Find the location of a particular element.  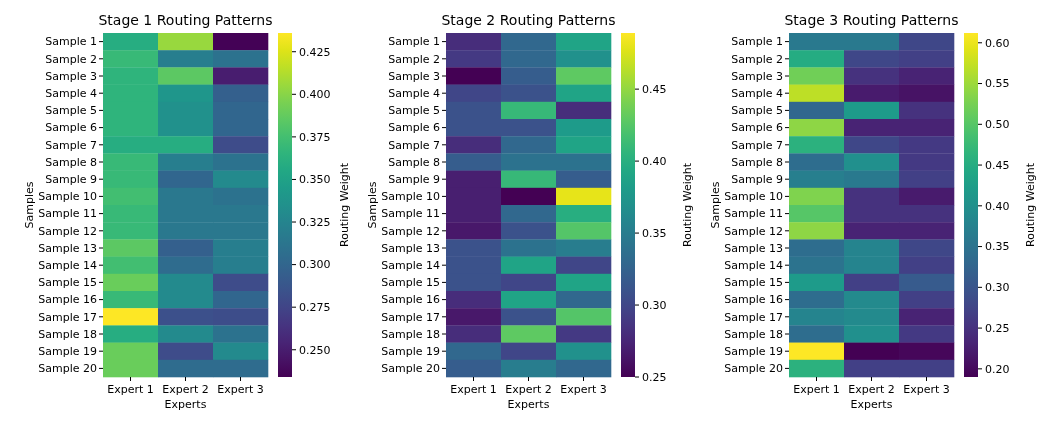

color-bar-label: 0.350 is located at coordinates (315, 180).